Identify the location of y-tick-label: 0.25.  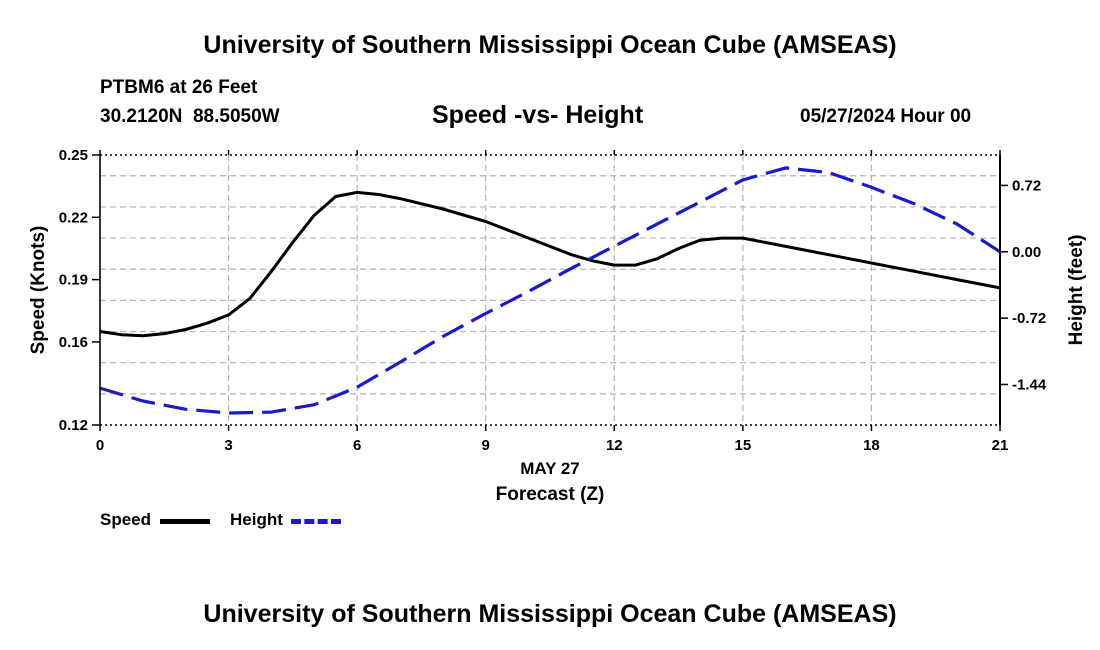
(73, 155).